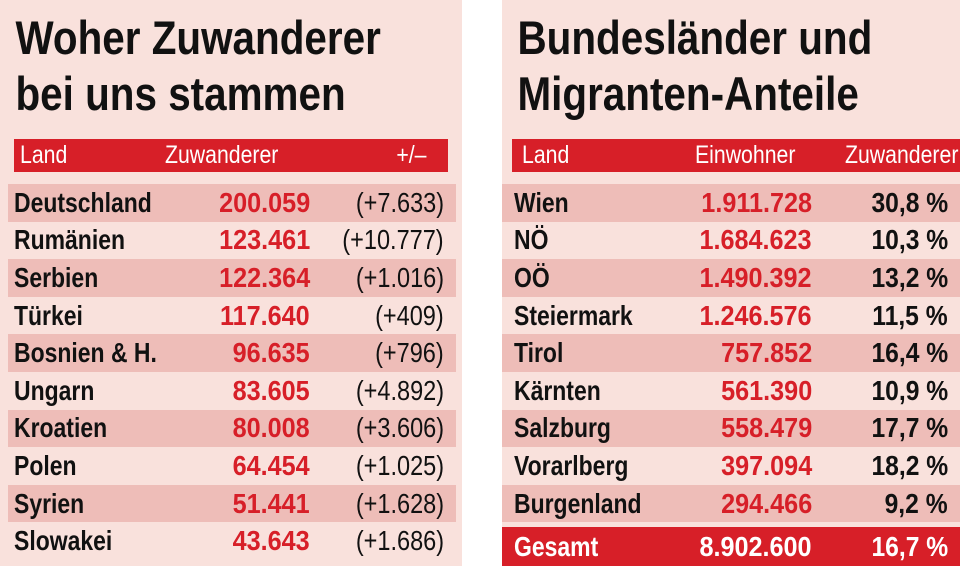  Describe the element at coordinates (63, 541) in the screenshot. I see `land-name: Slowakei` at that location.